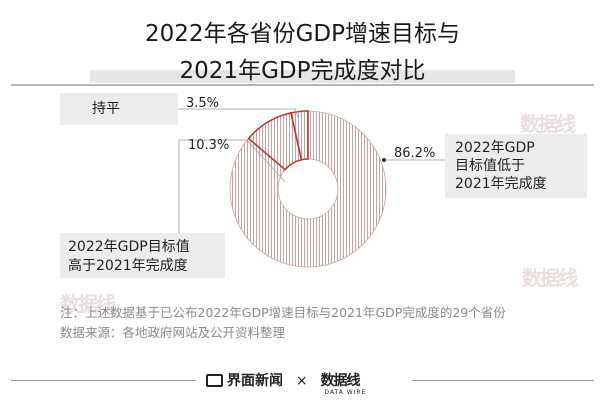 This screenshot has width=605, height=417. What do you see at coordinates (88, 304) in the screenshot?
I see `watermark-logo-left: 数据线` at bounding box center [88, 304].